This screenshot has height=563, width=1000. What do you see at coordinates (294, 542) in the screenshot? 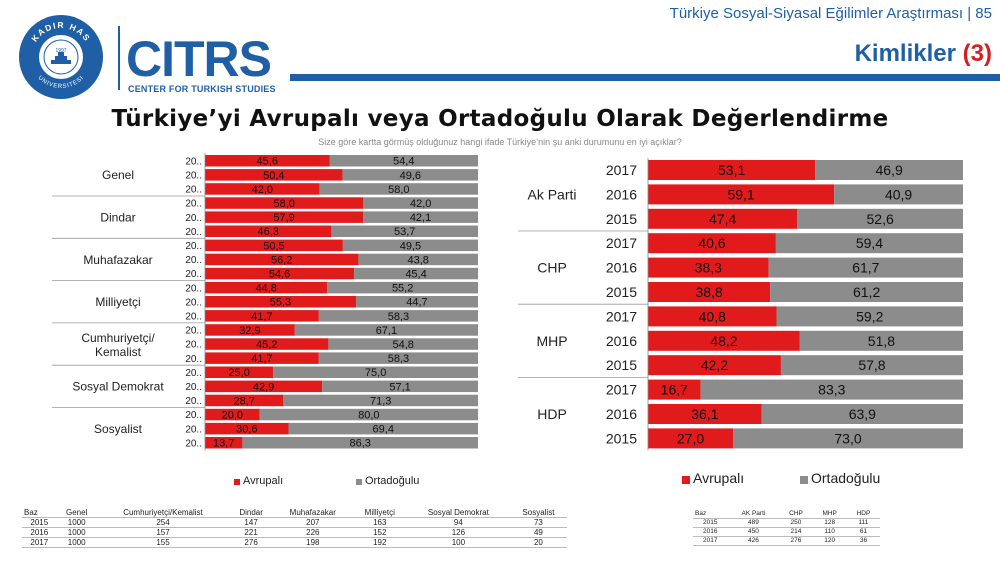
I see `table-row: 2017 1000 155 276 198 192 100 20` at bounding box center [294, 542].